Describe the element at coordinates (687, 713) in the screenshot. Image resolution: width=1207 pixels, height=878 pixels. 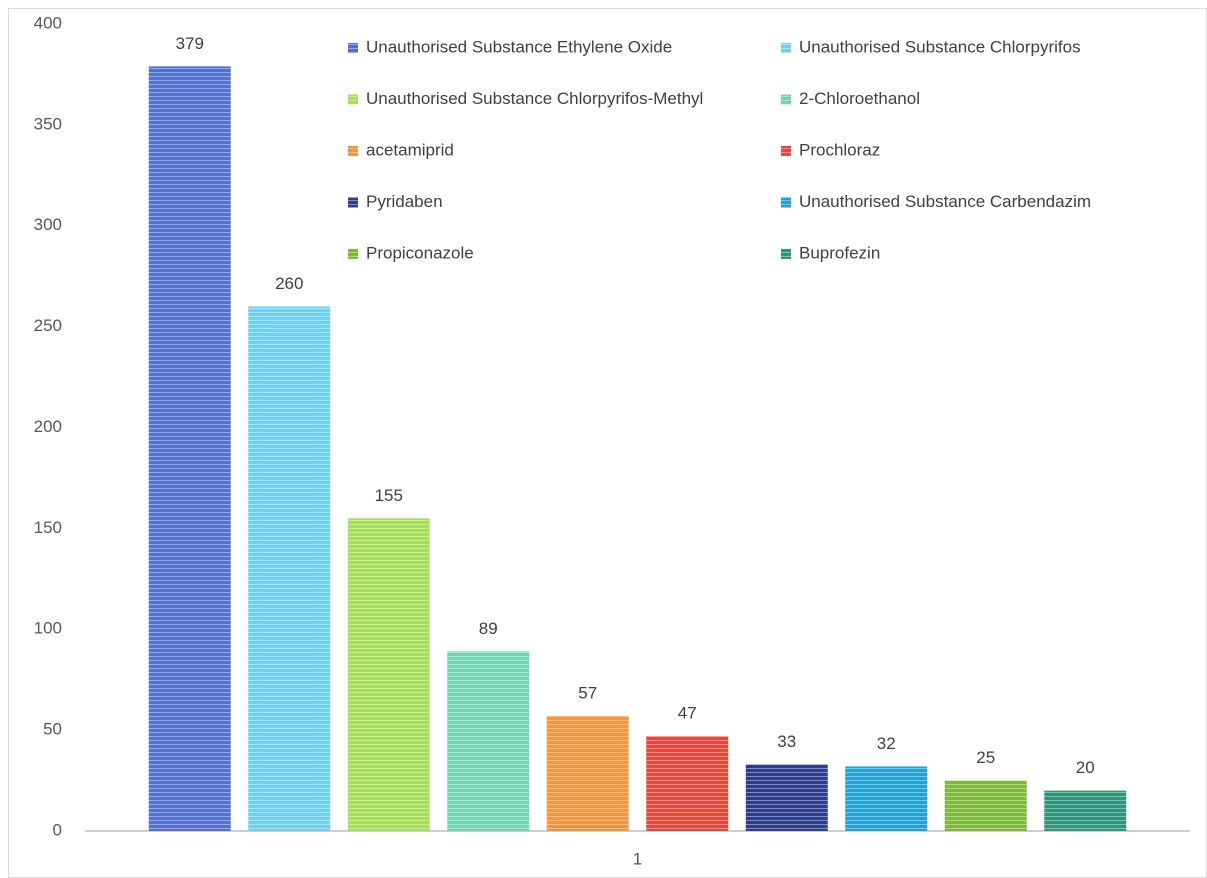
I see `data-label: 47` at that location.